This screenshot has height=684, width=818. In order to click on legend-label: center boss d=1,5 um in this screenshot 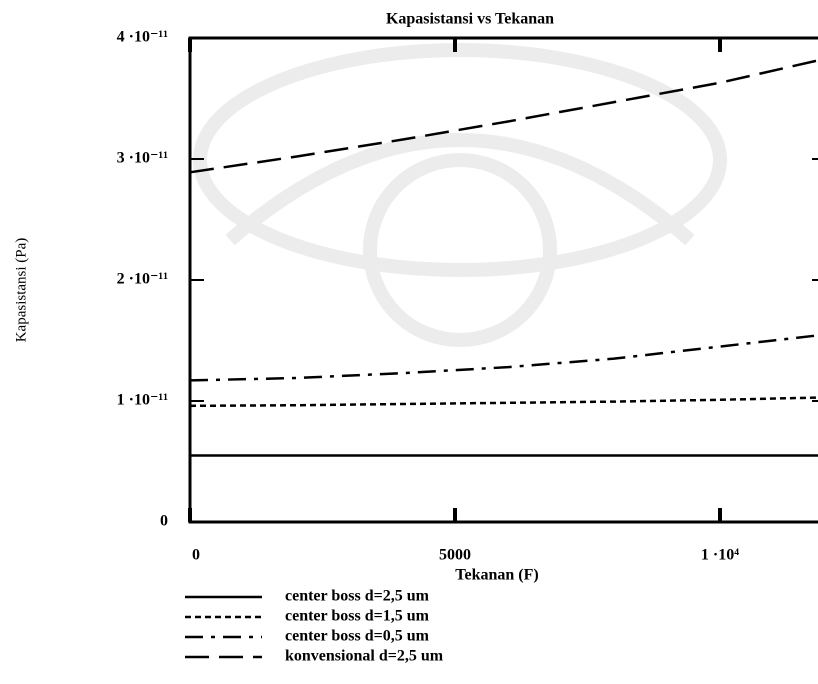, I will do `click(357, 616)`.